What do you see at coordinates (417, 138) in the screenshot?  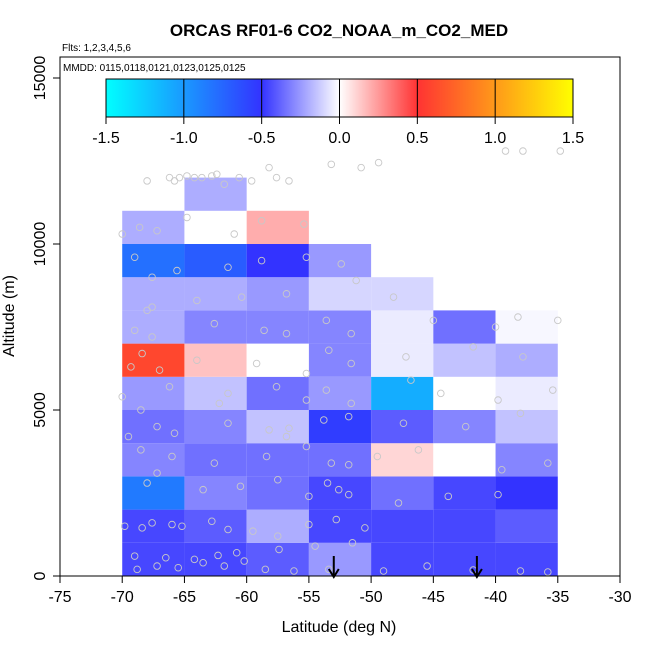 I see `colorbar-tick-label: 0.5` at bounding box center [417, 138].